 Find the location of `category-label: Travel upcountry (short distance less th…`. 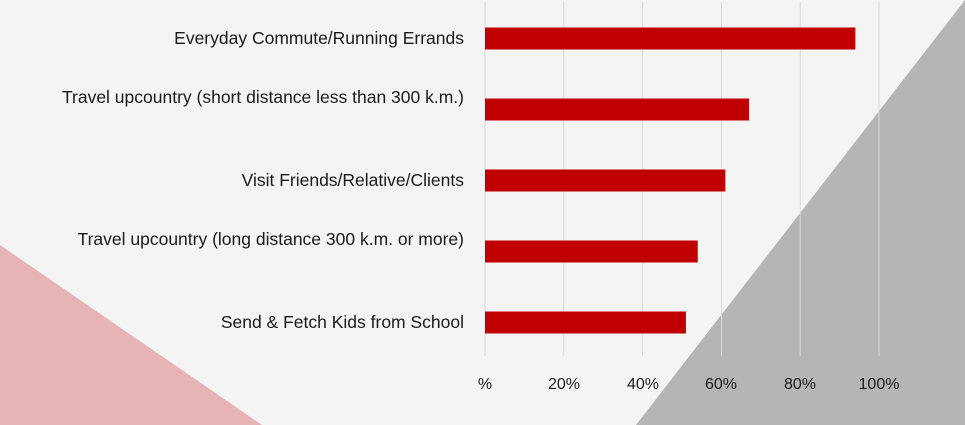

category-label: Travel upcountry (short distance less th… is located at coordinates (262, 97).